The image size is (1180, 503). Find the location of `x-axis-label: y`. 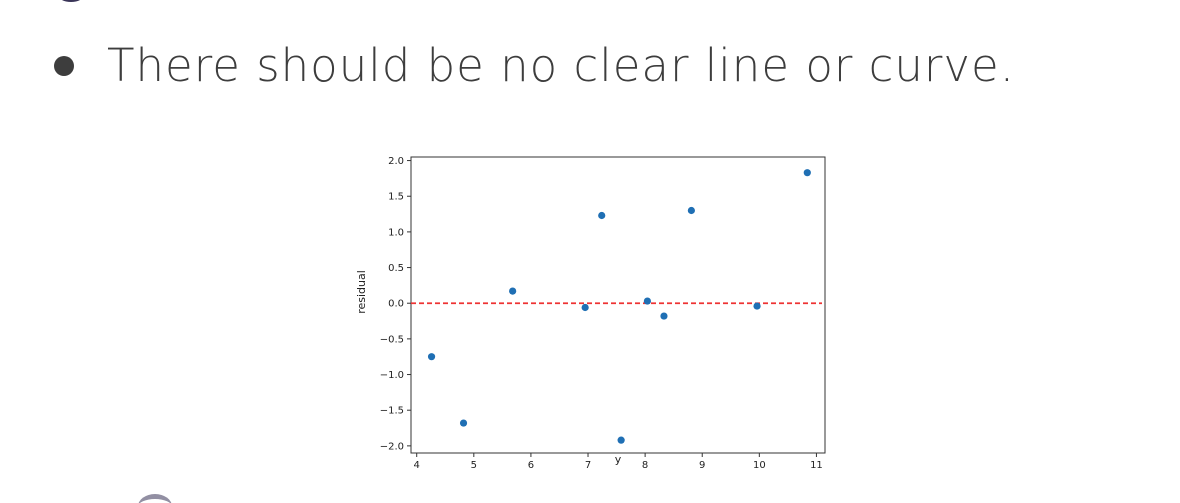

x-axis-label: y is located at coordinates (618, 459).